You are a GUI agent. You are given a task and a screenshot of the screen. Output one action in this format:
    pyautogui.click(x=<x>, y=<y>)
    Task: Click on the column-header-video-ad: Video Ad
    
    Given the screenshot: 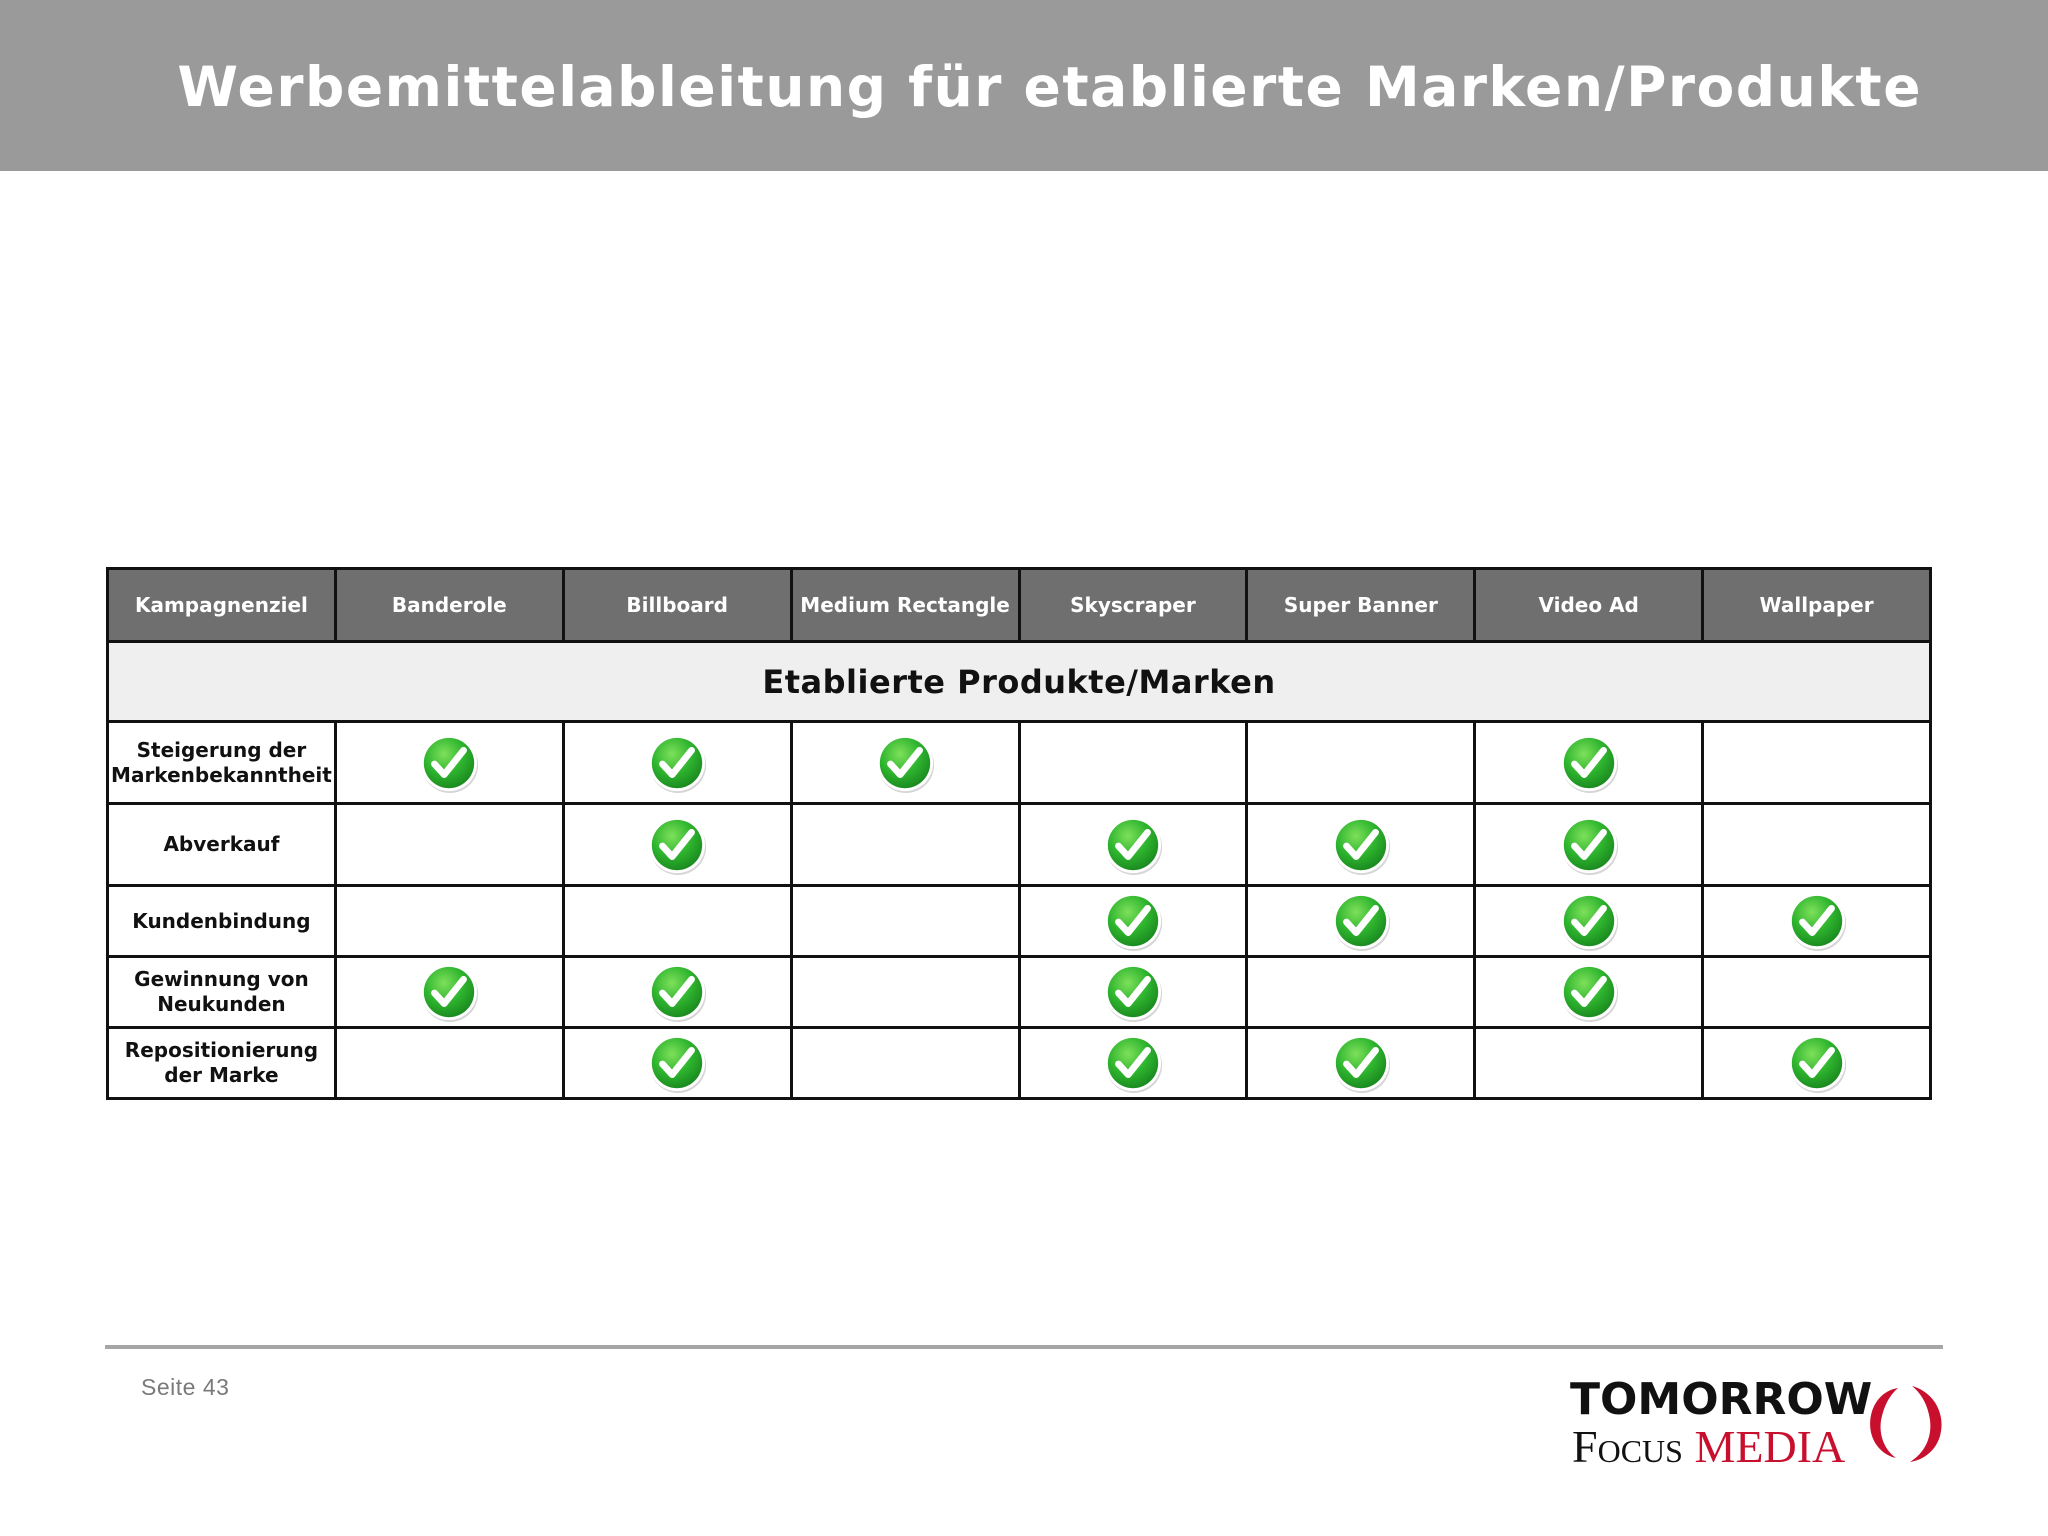 What is the action you would take?
    pyautogui.click(x=1589, y=605)
    